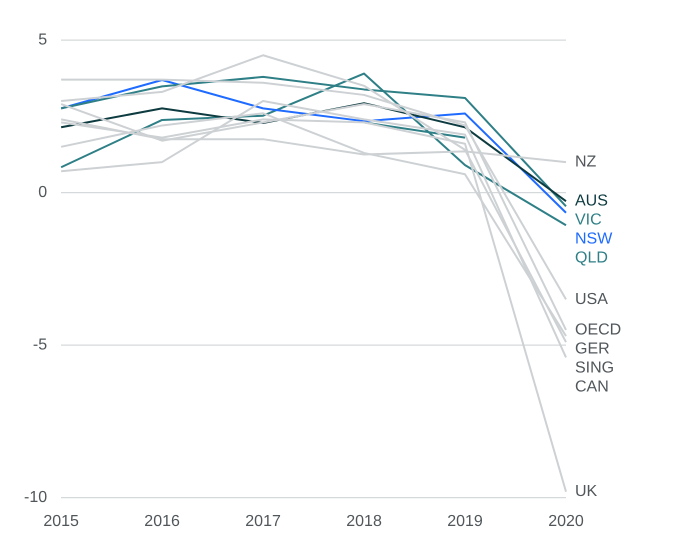 This screenshot has height=547, width=680. Describe the element at coordinates (592, 387) in the screenshot. I see `series-label: CAN` at that location.